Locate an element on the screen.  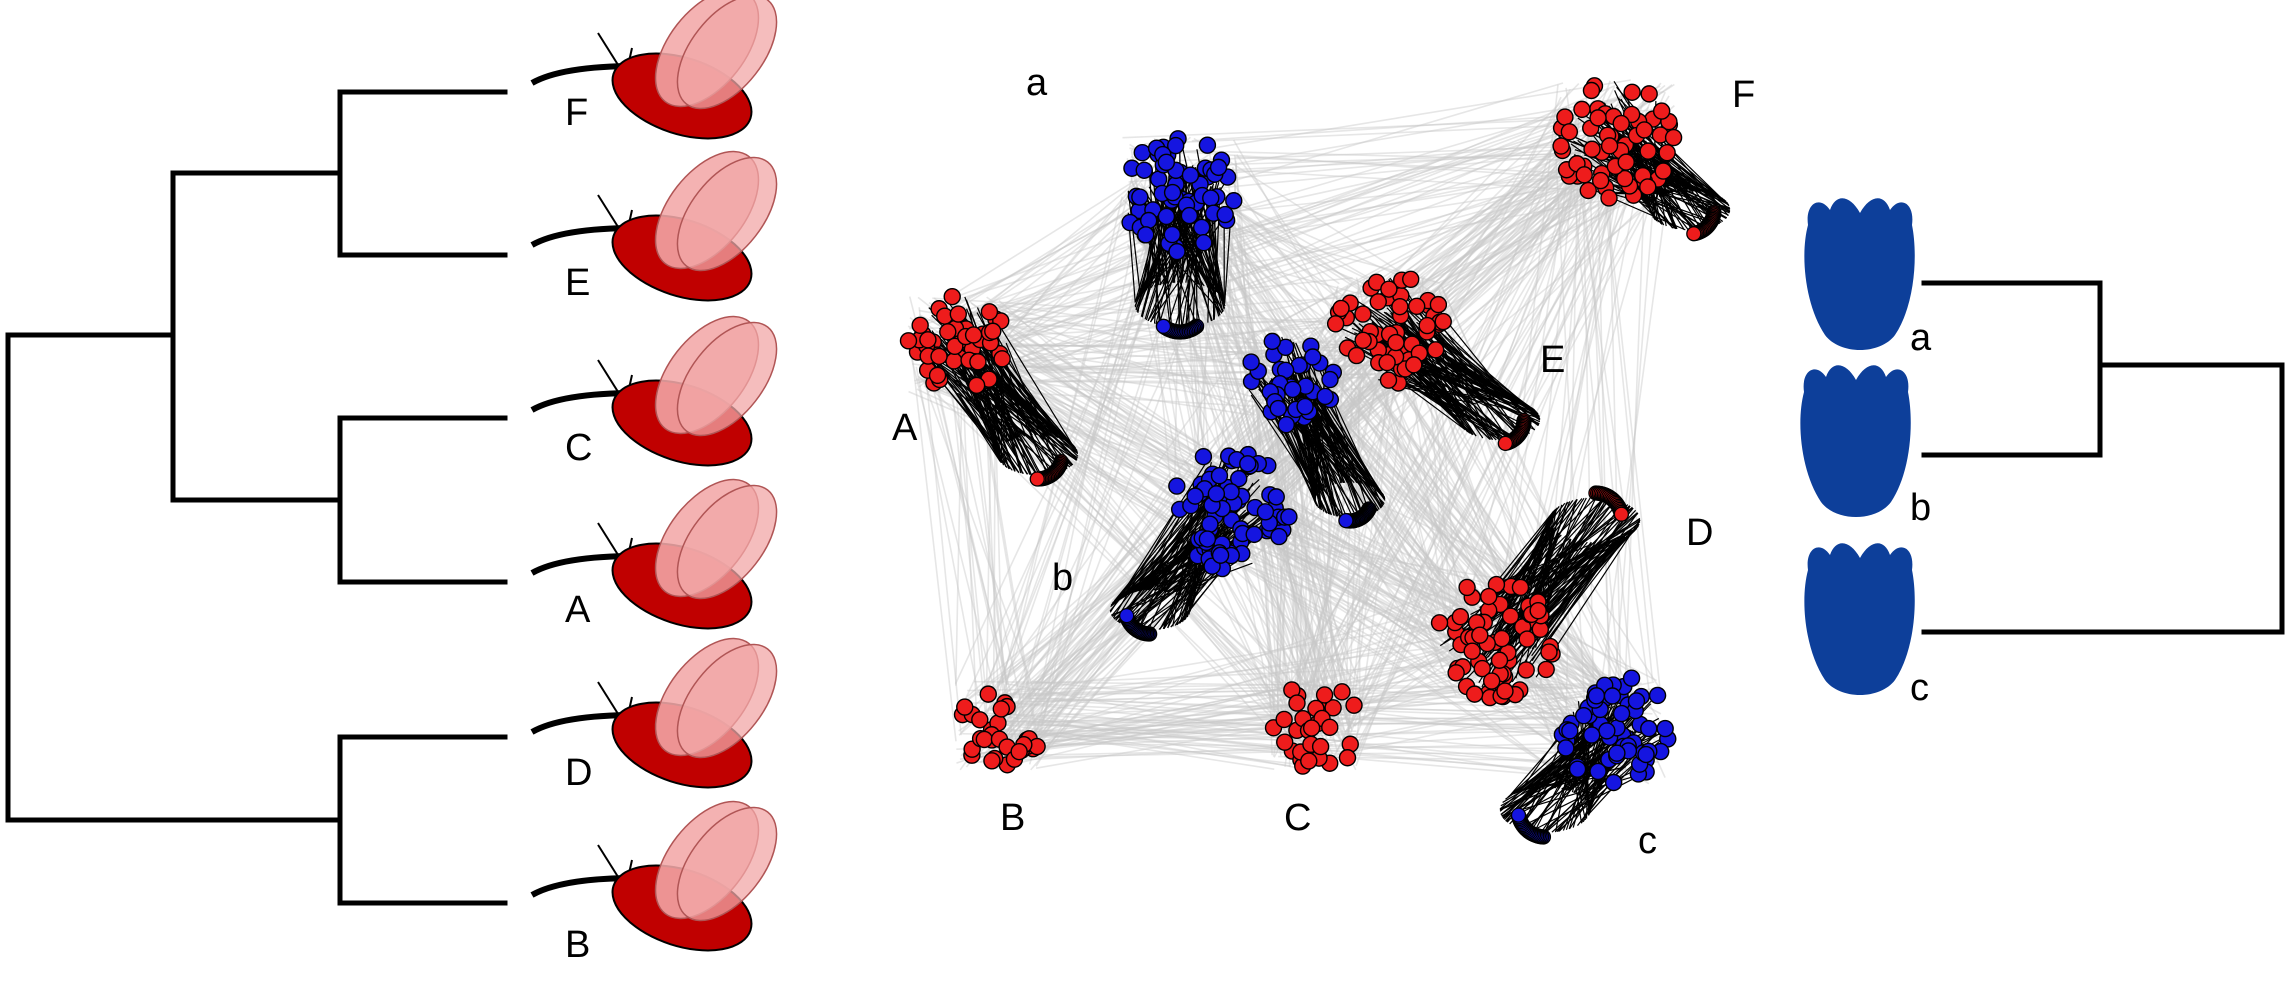
pollinator-tip-labels: F E C A D B is located at coordinates (578, 529).